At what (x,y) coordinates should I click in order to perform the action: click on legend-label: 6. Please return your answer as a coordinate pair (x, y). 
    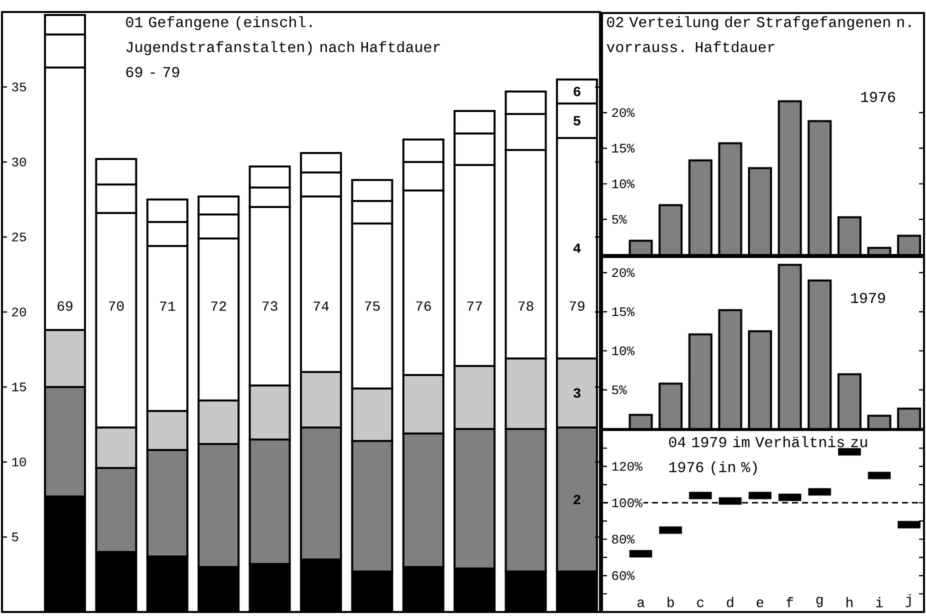
    Looking at the image, I should click on (577, 91).